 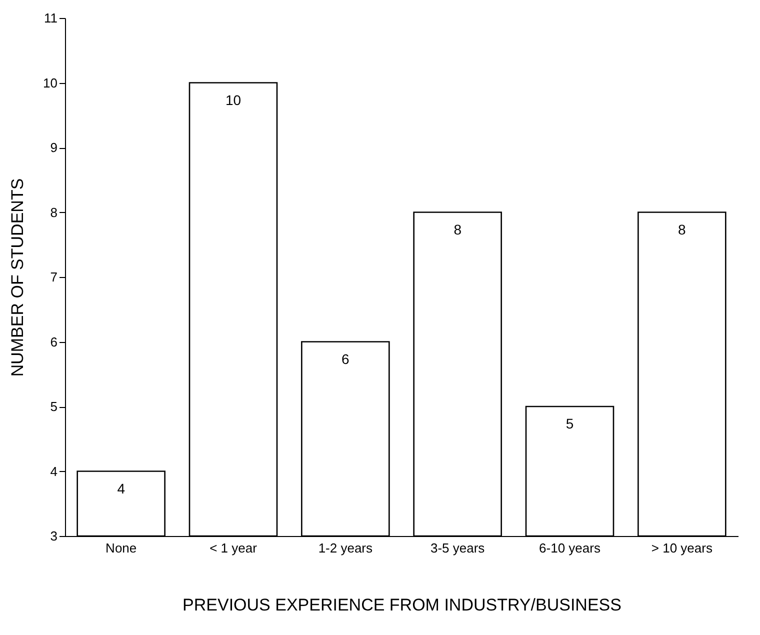 I want to click on x-tick-label: > 10 years, so click(x=682, y=548).